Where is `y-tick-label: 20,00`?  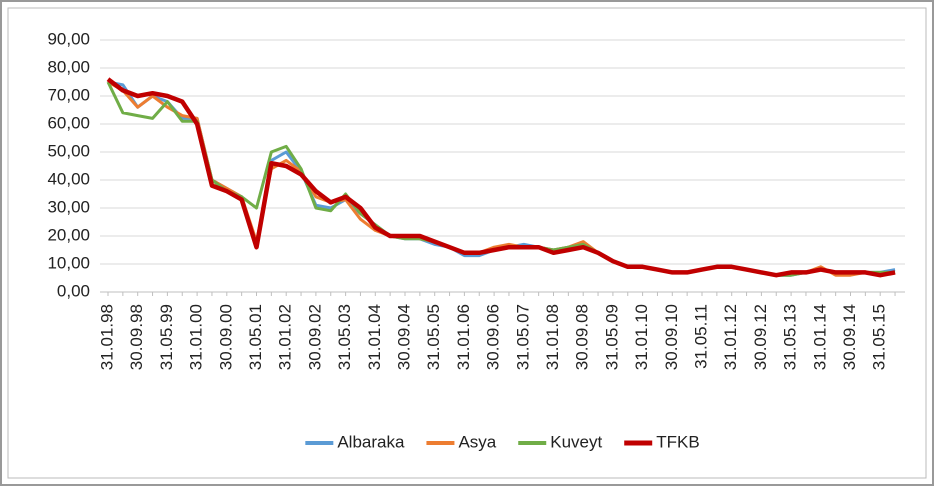
y-tick-label: 20,00 is located at coordinates (68, 234).